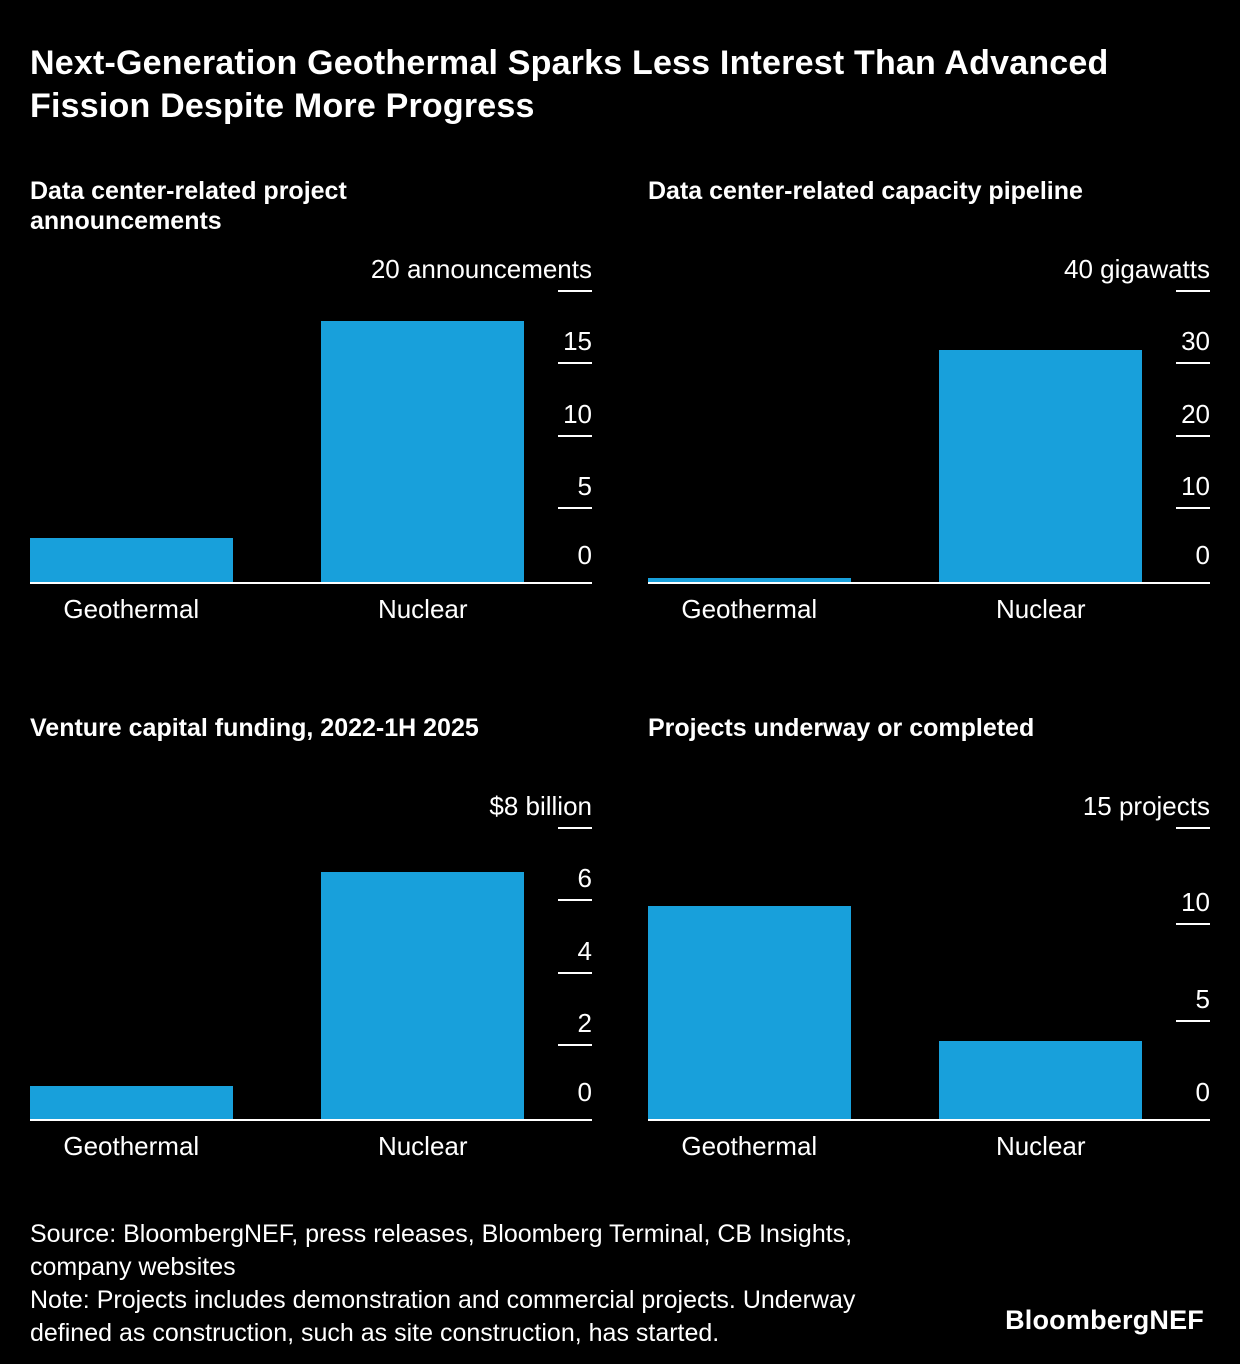  I want to click on axis-tick-20-label: 20, so click(1195, 413).